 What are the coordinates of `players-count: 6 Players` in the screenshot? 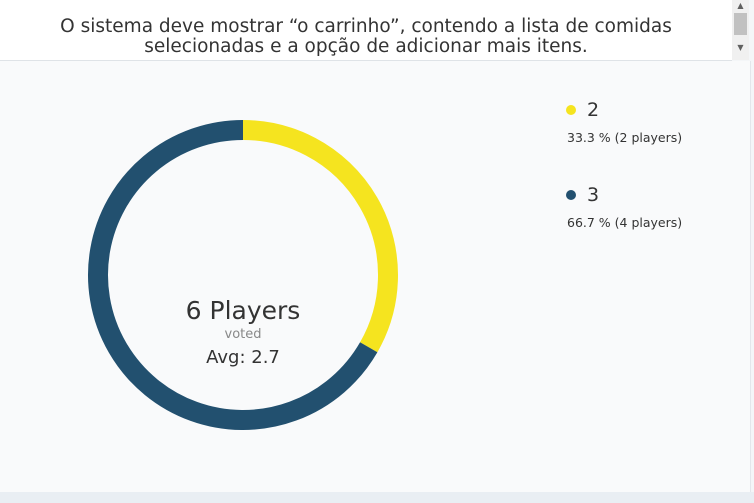 It's located at (243, 310).